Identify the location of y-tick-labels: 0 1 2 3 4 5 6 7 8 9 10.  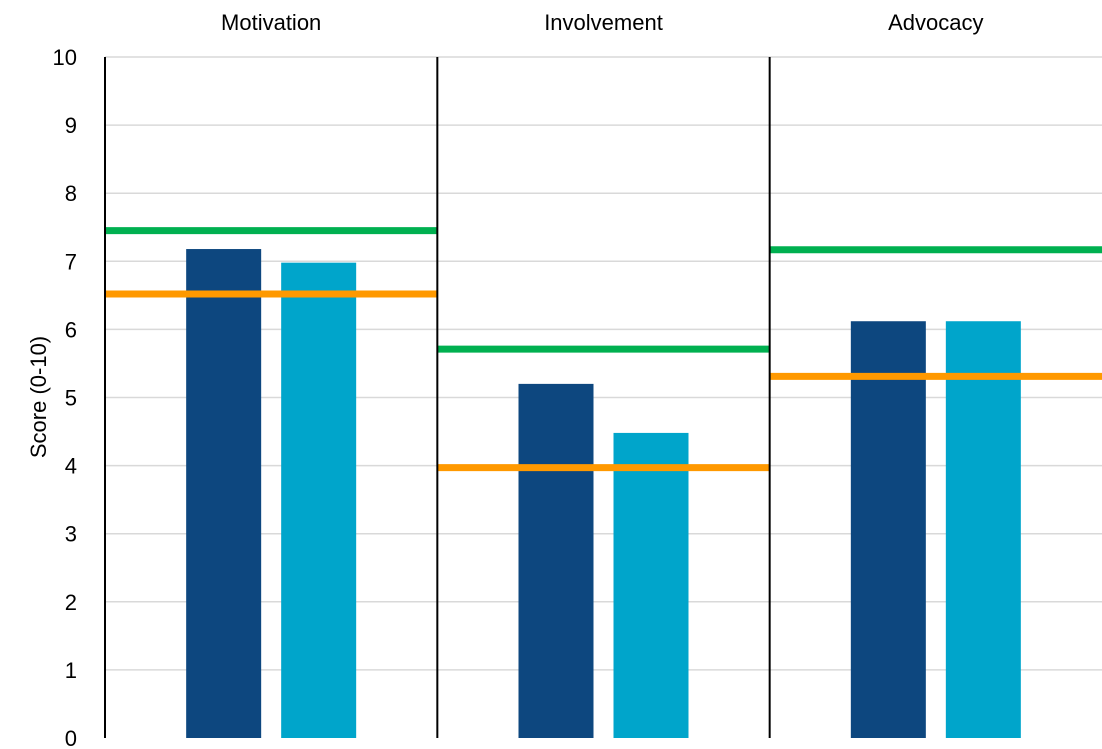
(65, 397).